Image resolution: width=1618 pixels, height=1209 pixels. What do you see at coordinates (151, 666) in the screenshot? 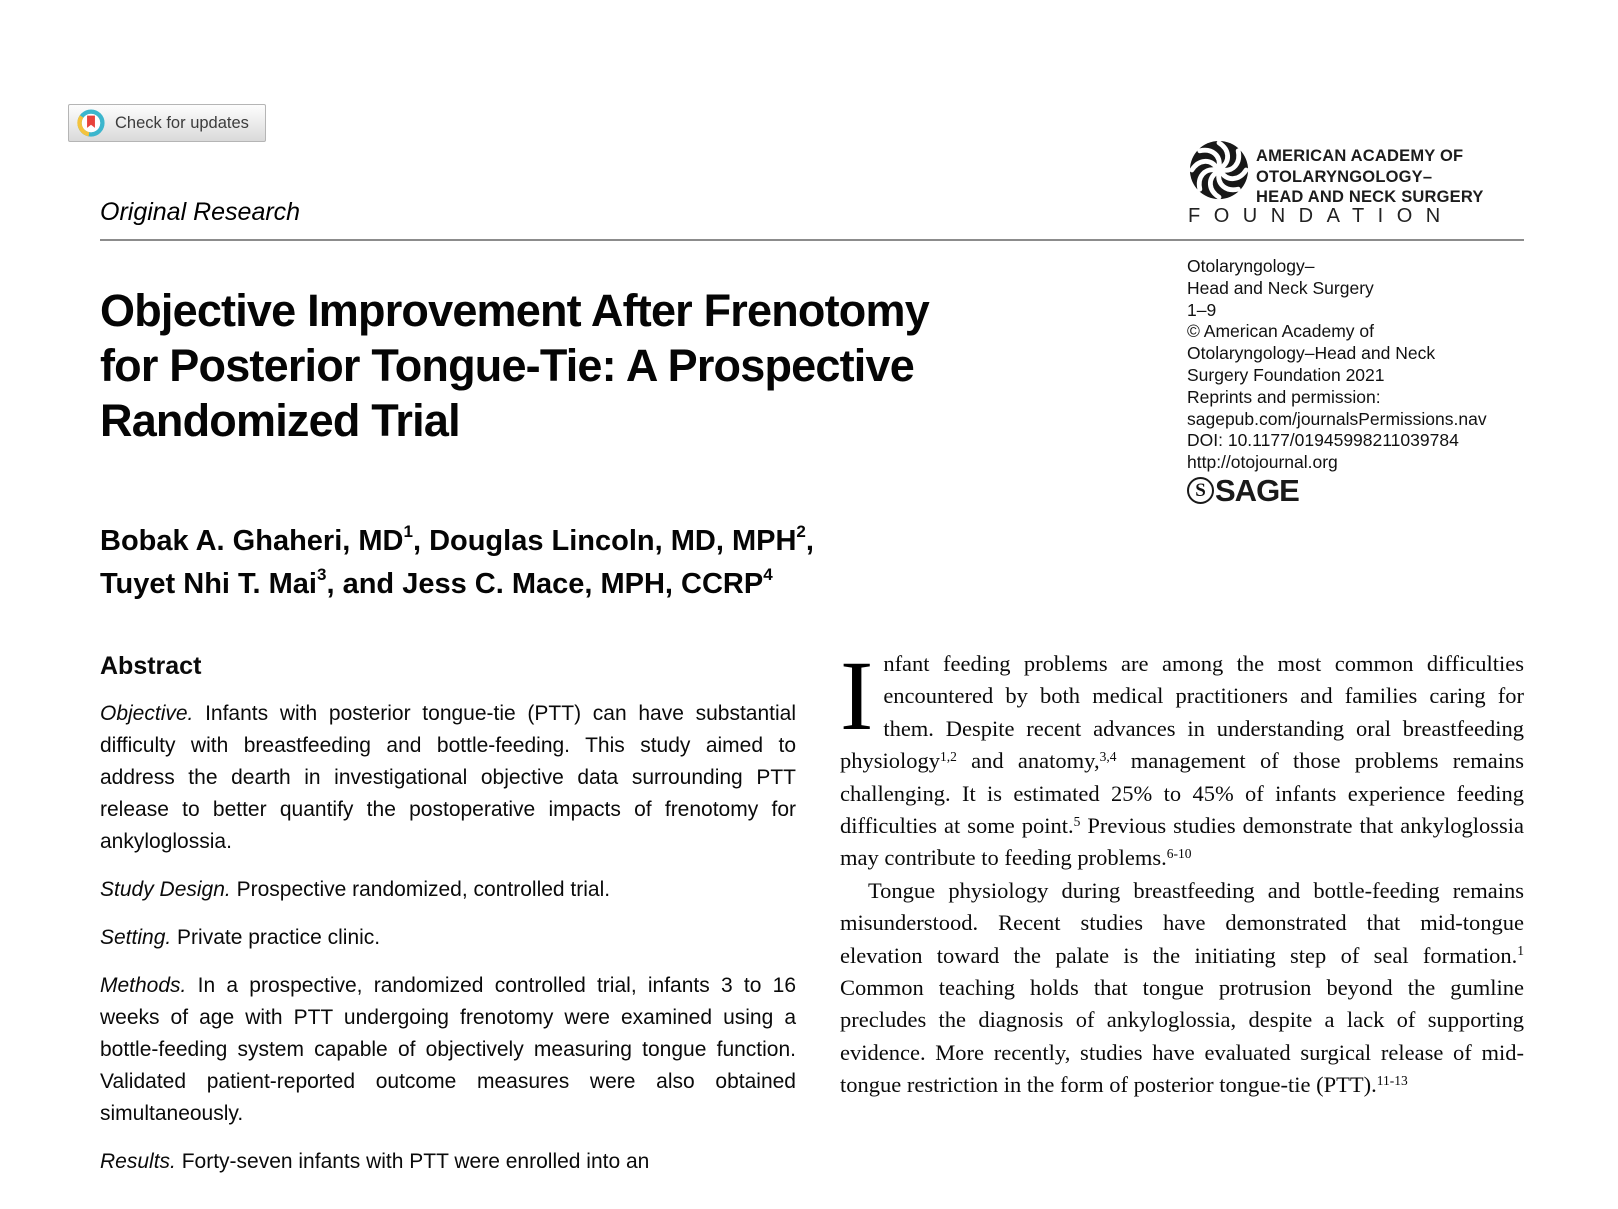
I see `abstract-heading: Abstract` at bounding box center [151, 666].